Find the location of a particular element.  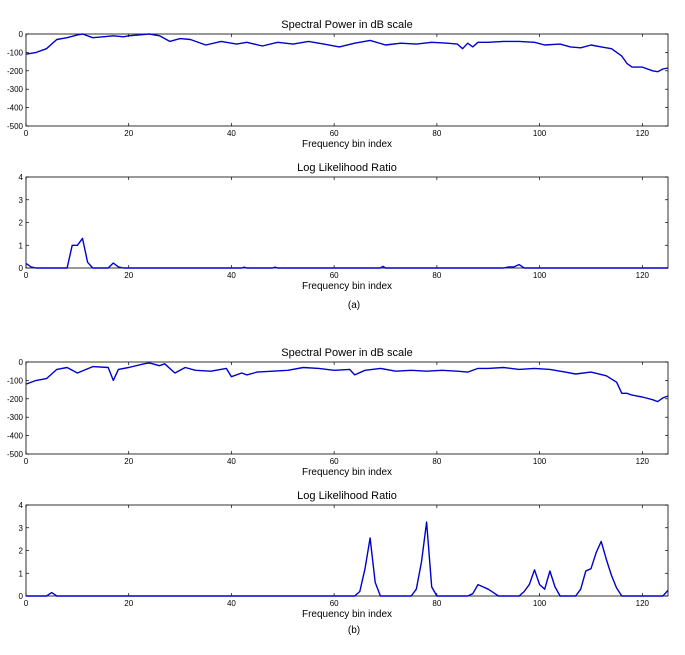

series-line-a-bottom is located at coordinates (346, 253).